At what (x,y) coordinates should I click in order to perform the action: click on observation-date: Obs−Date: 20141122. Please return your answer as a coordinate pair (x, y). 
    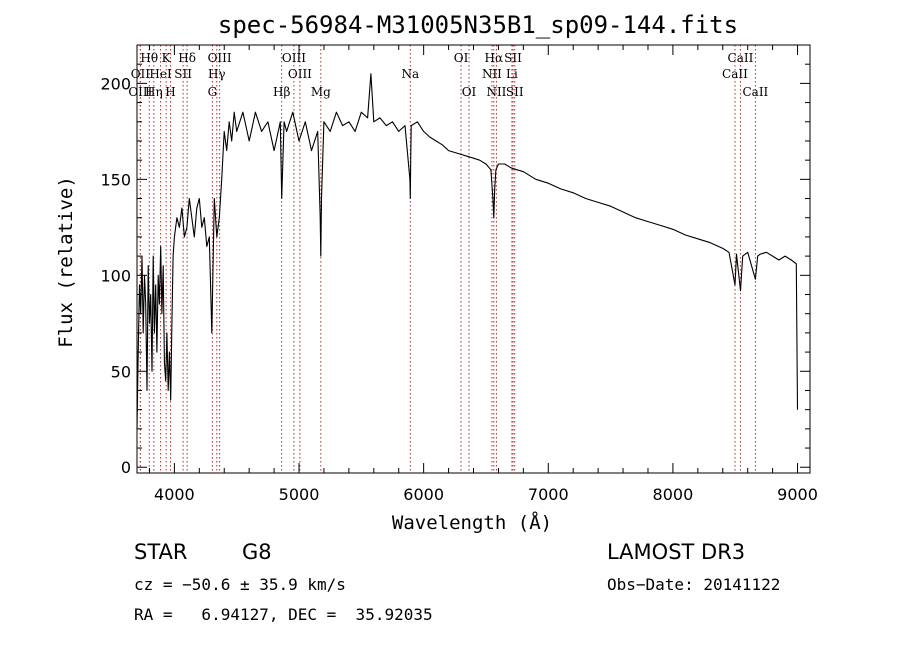
    Looking at the image, I should click on (694, 584).